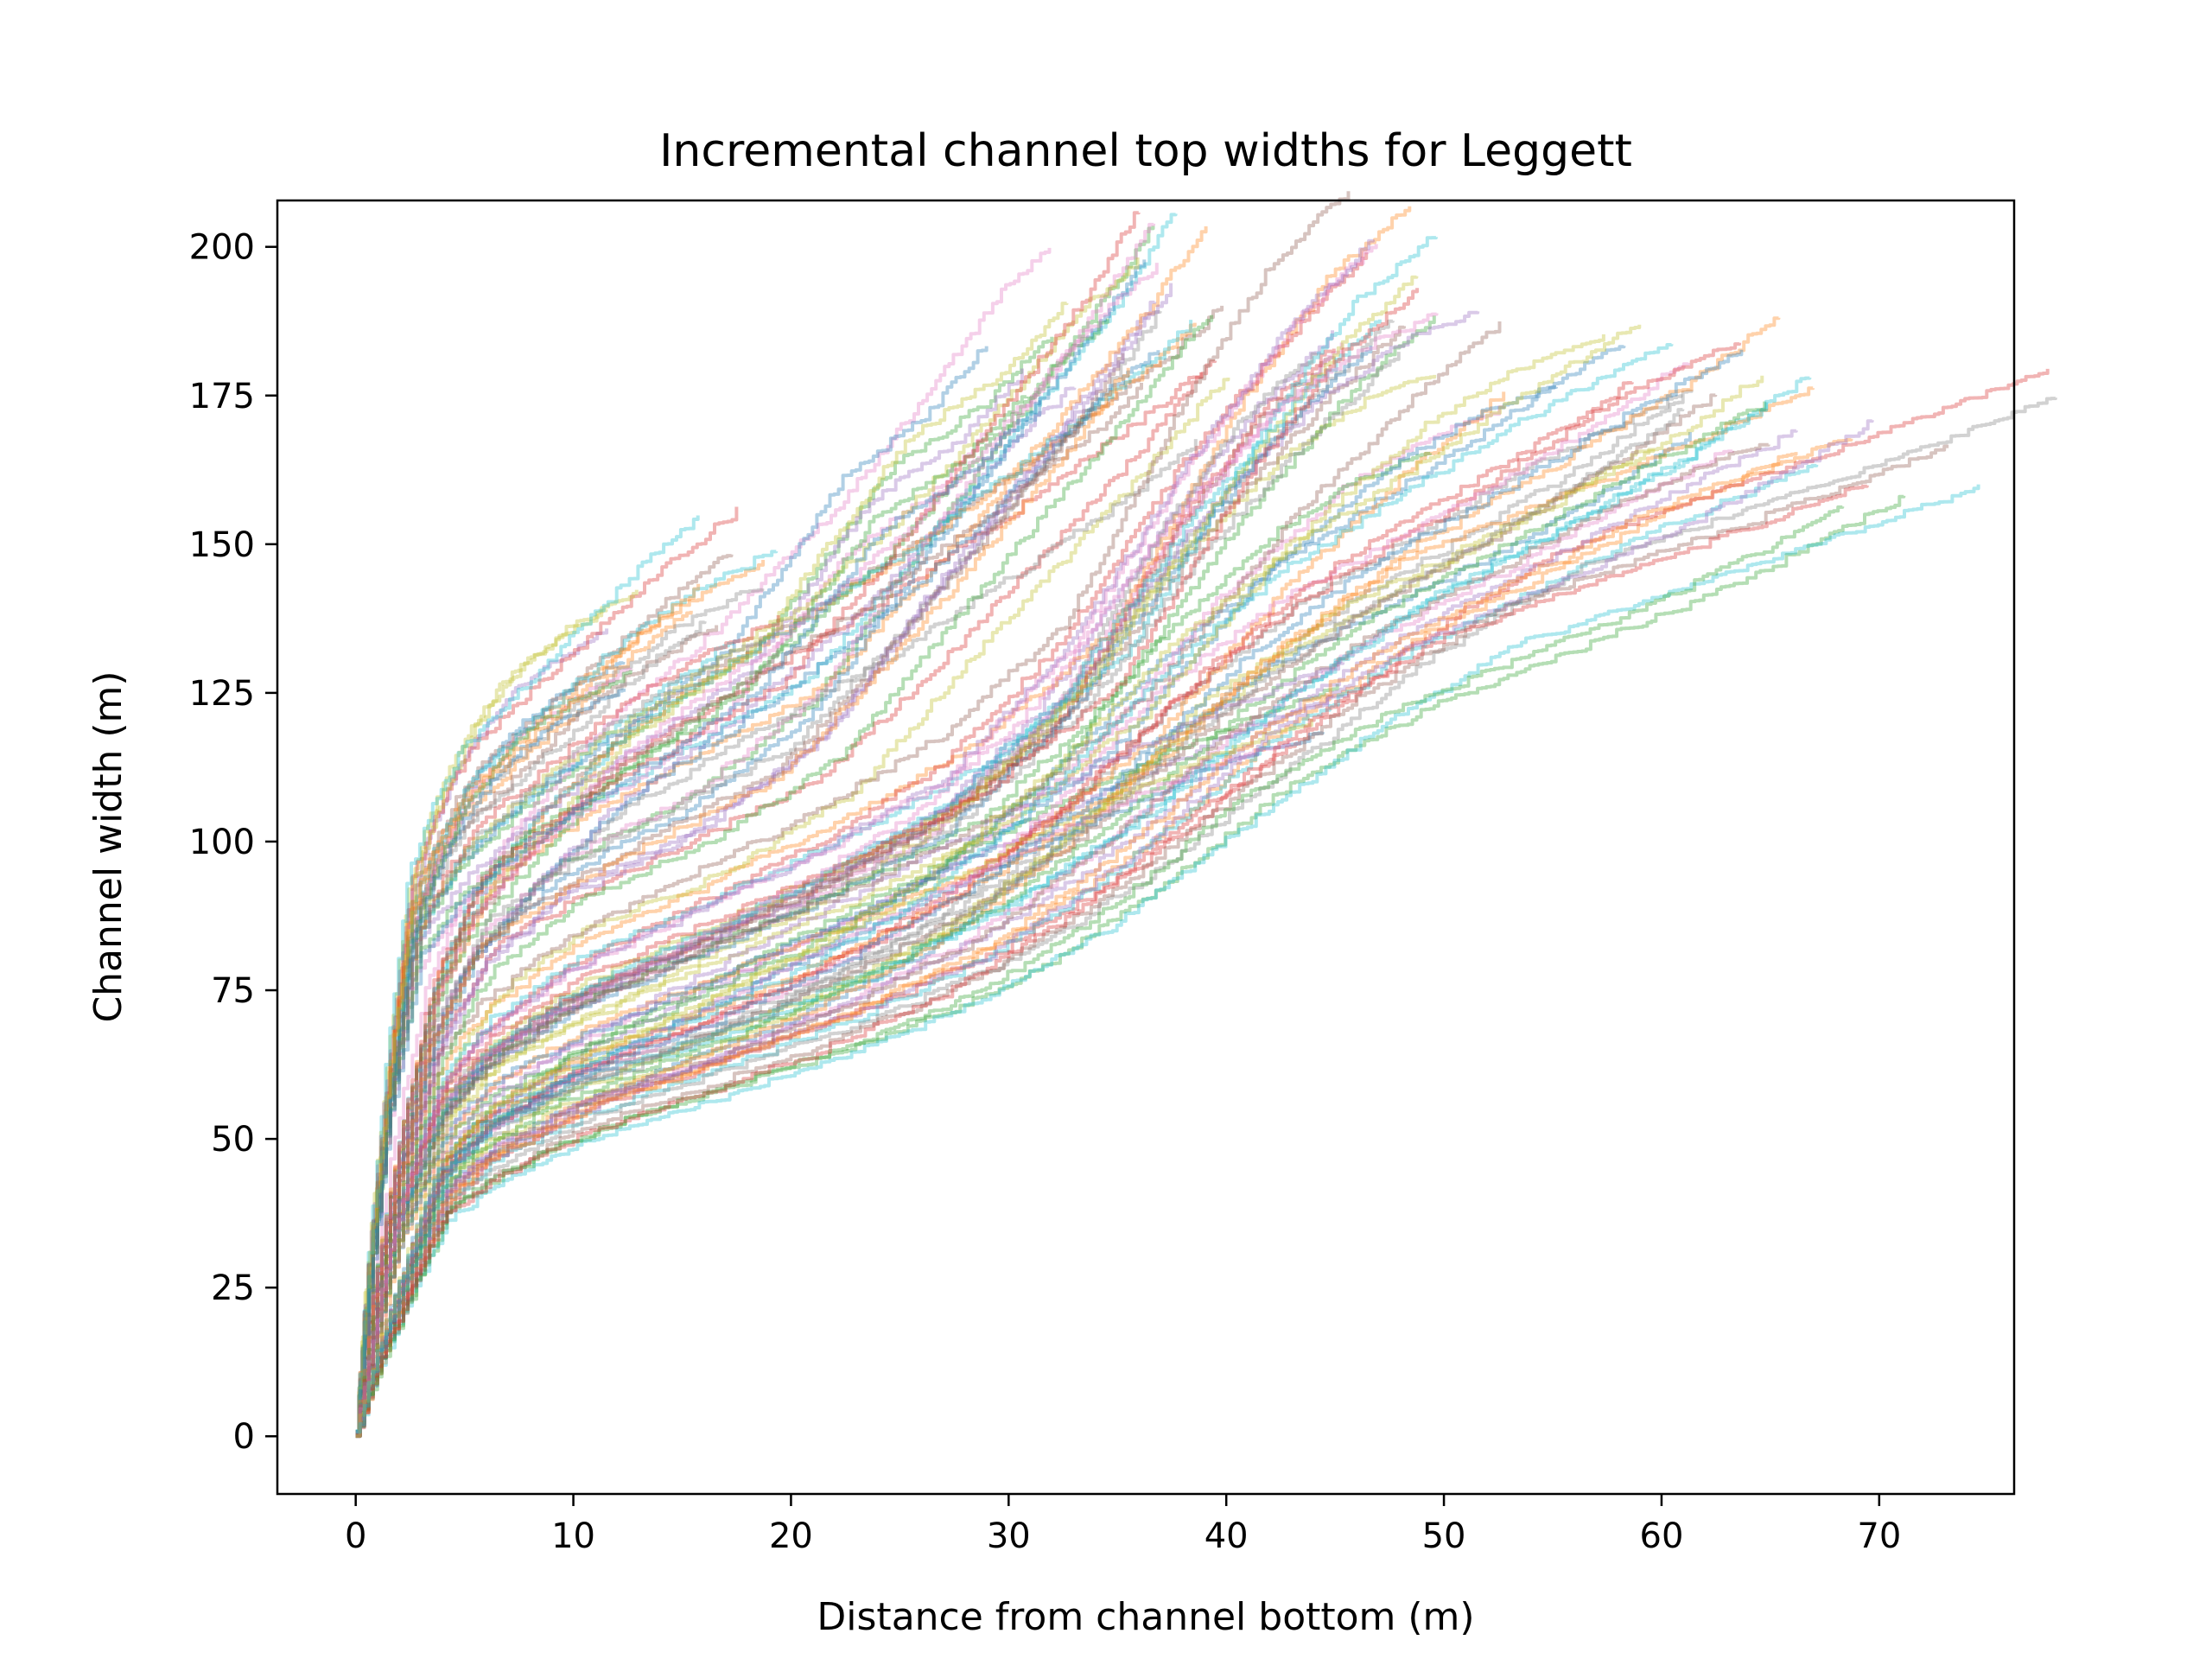  I want to click on x-tick-label: 0, so click(355, 1536).